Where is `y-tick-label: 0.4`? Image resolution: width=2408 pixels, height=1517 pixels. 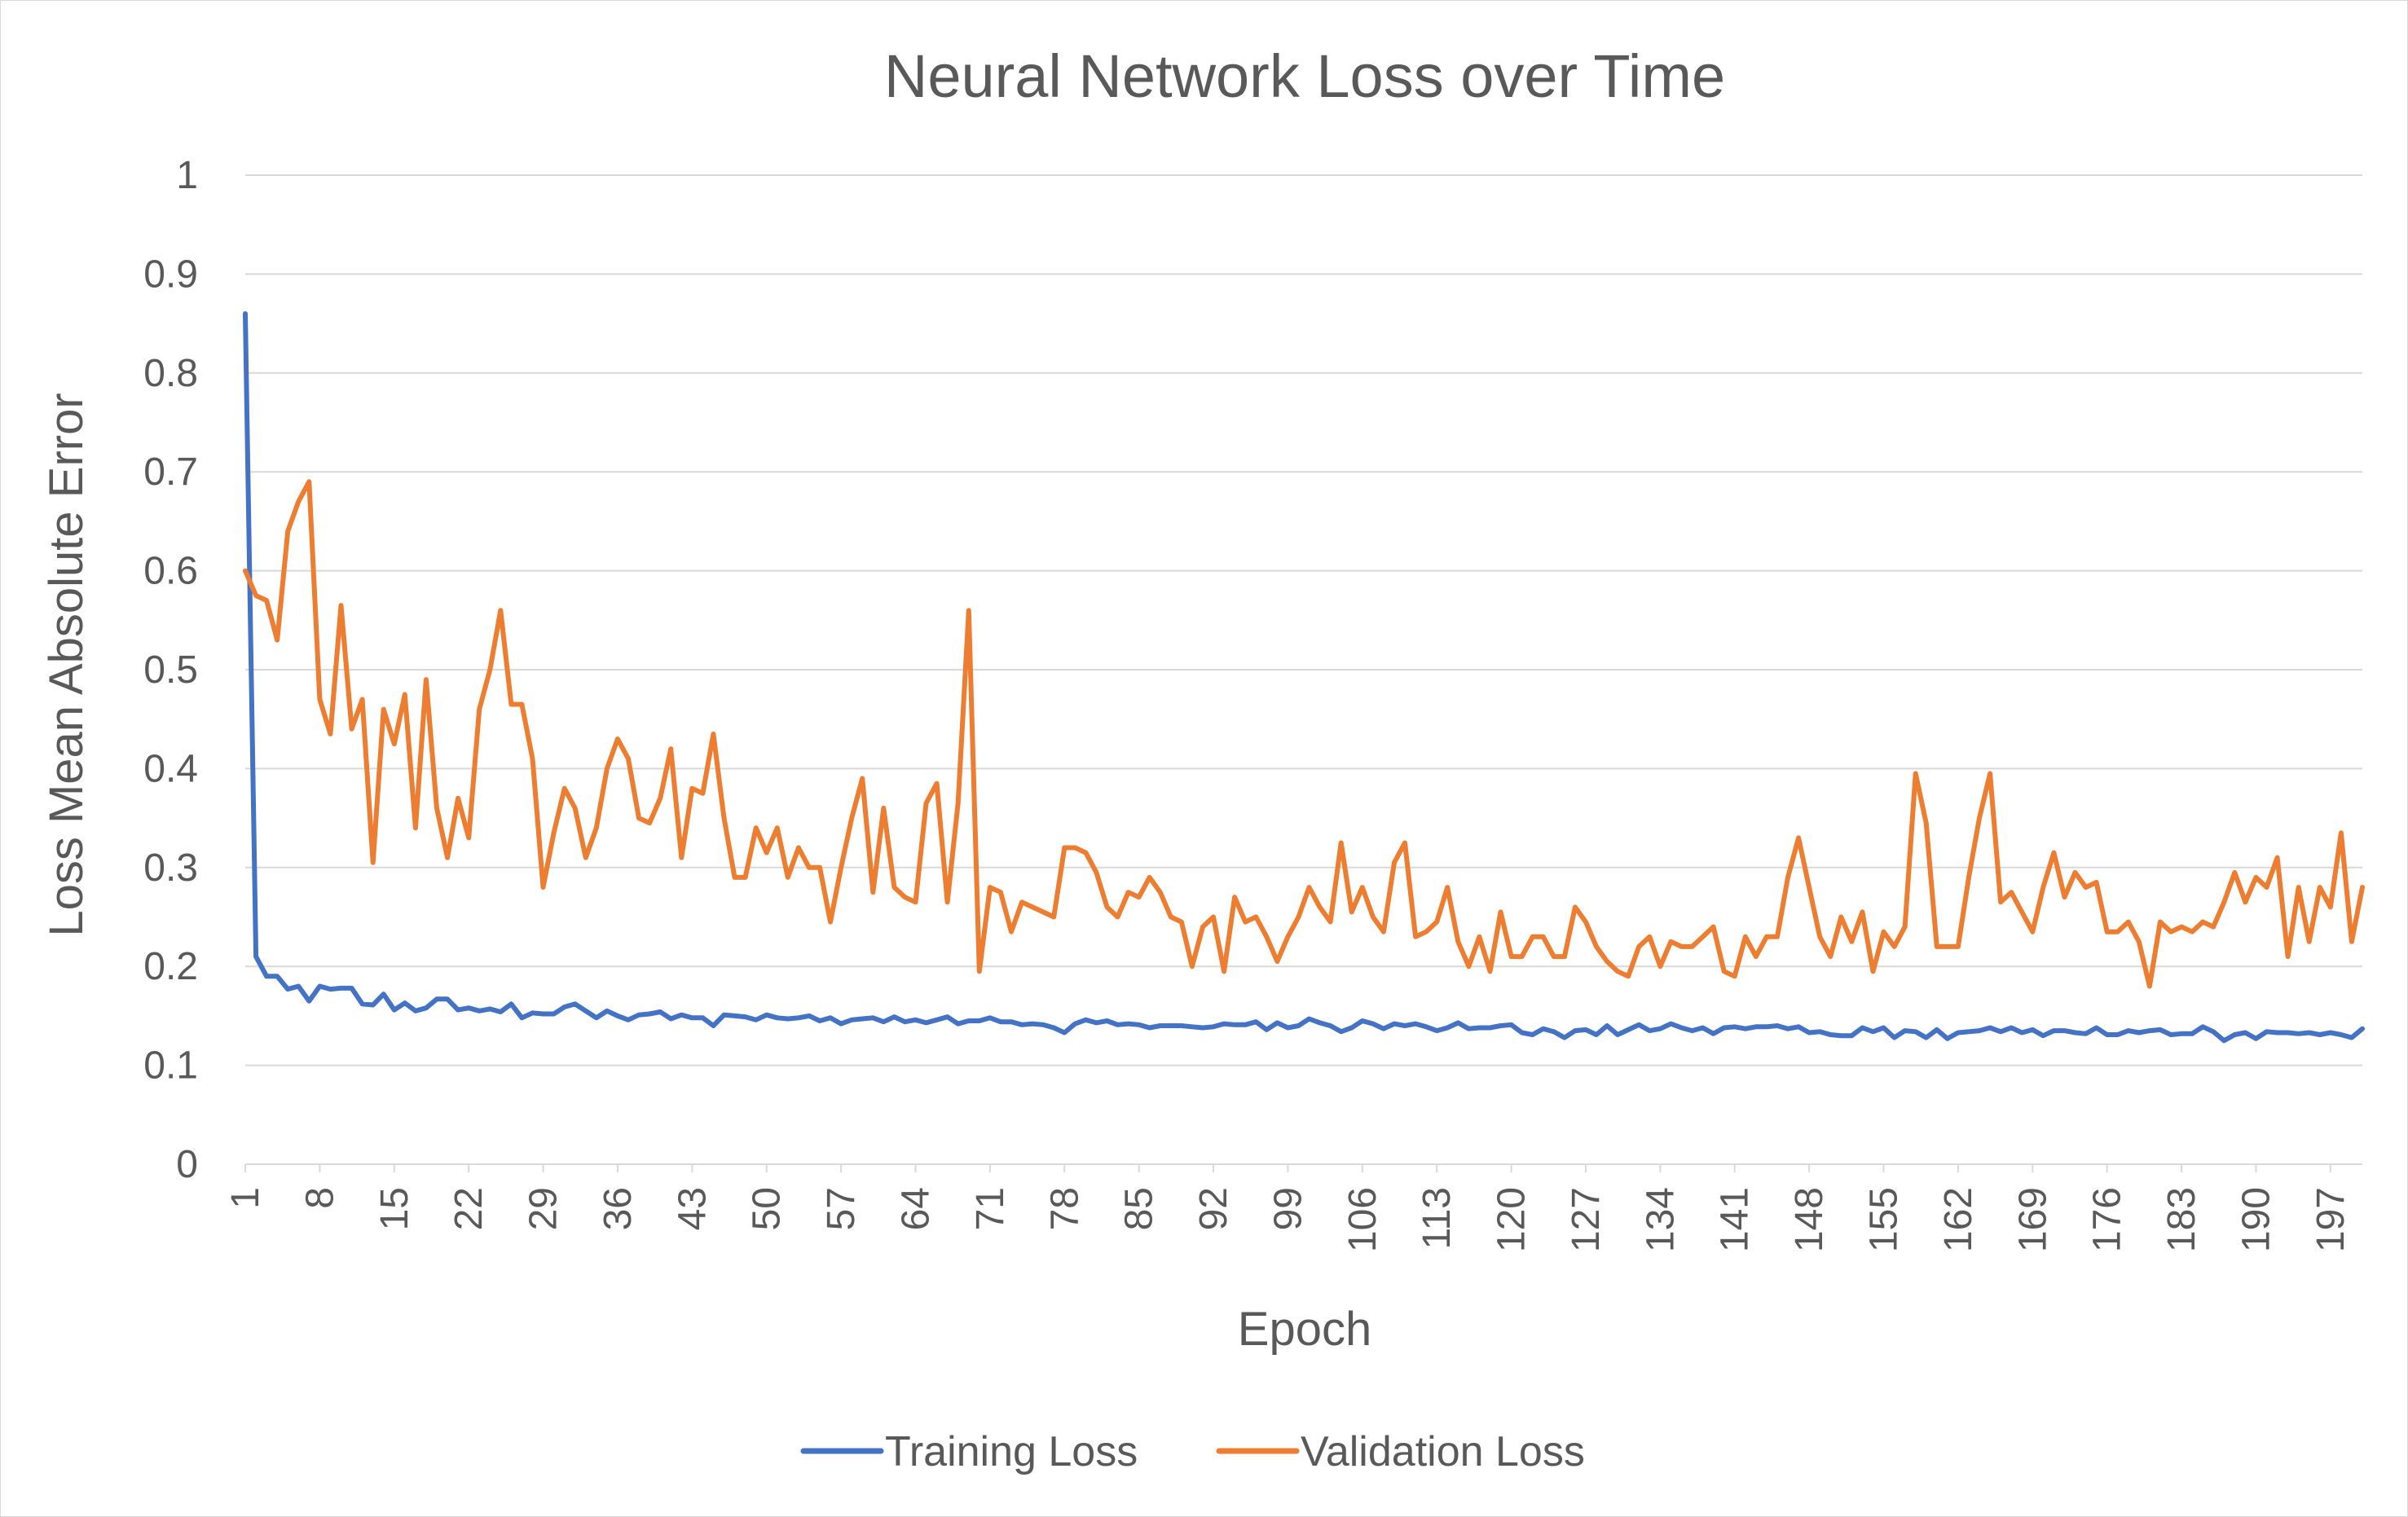 y-tick-label: 0.4 is located at coordinates (171, 768).